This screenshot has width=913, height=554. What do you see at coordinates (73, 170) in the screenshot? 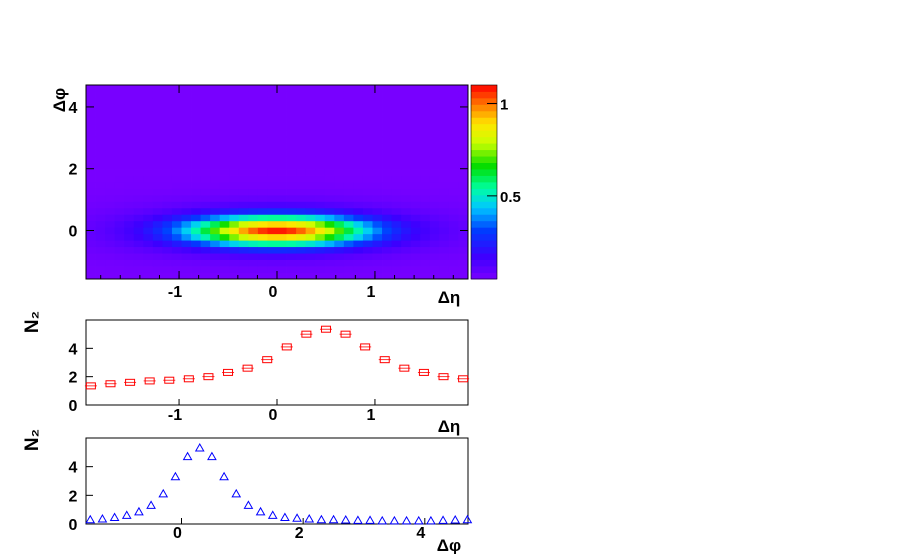
I see `heatmap-yticklabels: 0 2 4` at bounding box center [73, 170].